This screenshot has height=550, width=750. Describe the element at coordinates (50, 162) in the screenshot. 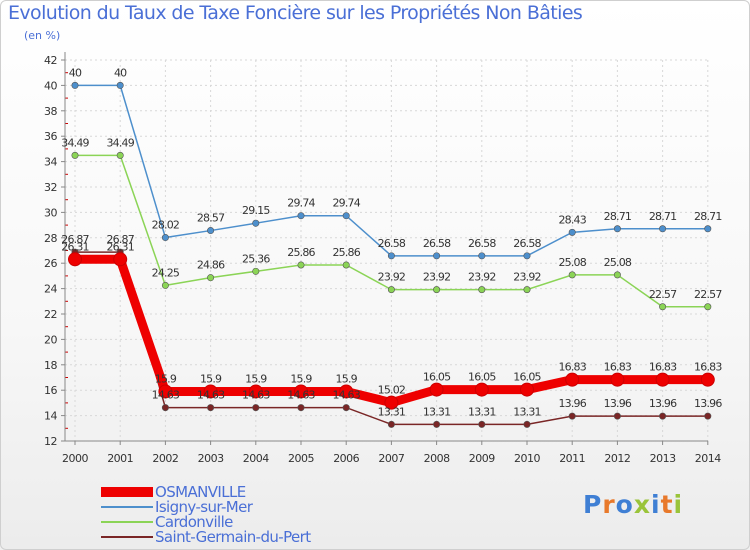

I see `y-tick-label: 34` at that location.